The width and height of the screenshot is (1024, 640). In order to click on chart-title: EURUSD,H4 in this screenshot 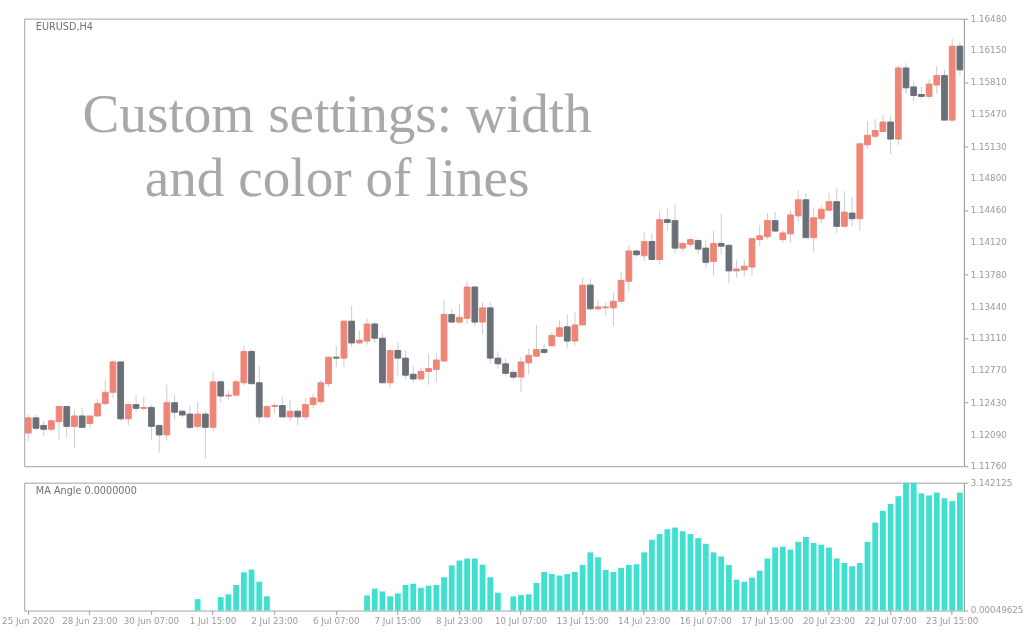, I will do `click(64, 27)`.